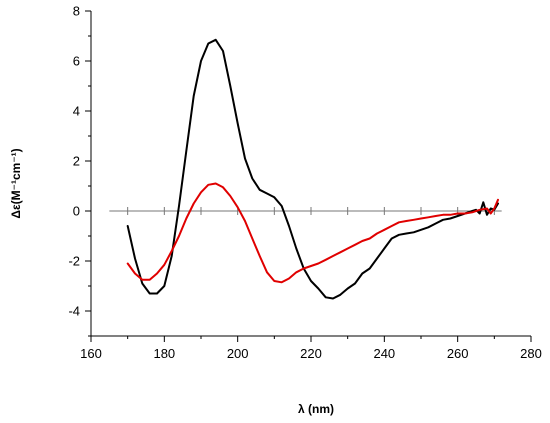 This screenshot has height=423, width=550. What do you see at coordinates (76, 61) in the screenshot?
I see `y-tick-label: 6` at bounding box center [76, 61].